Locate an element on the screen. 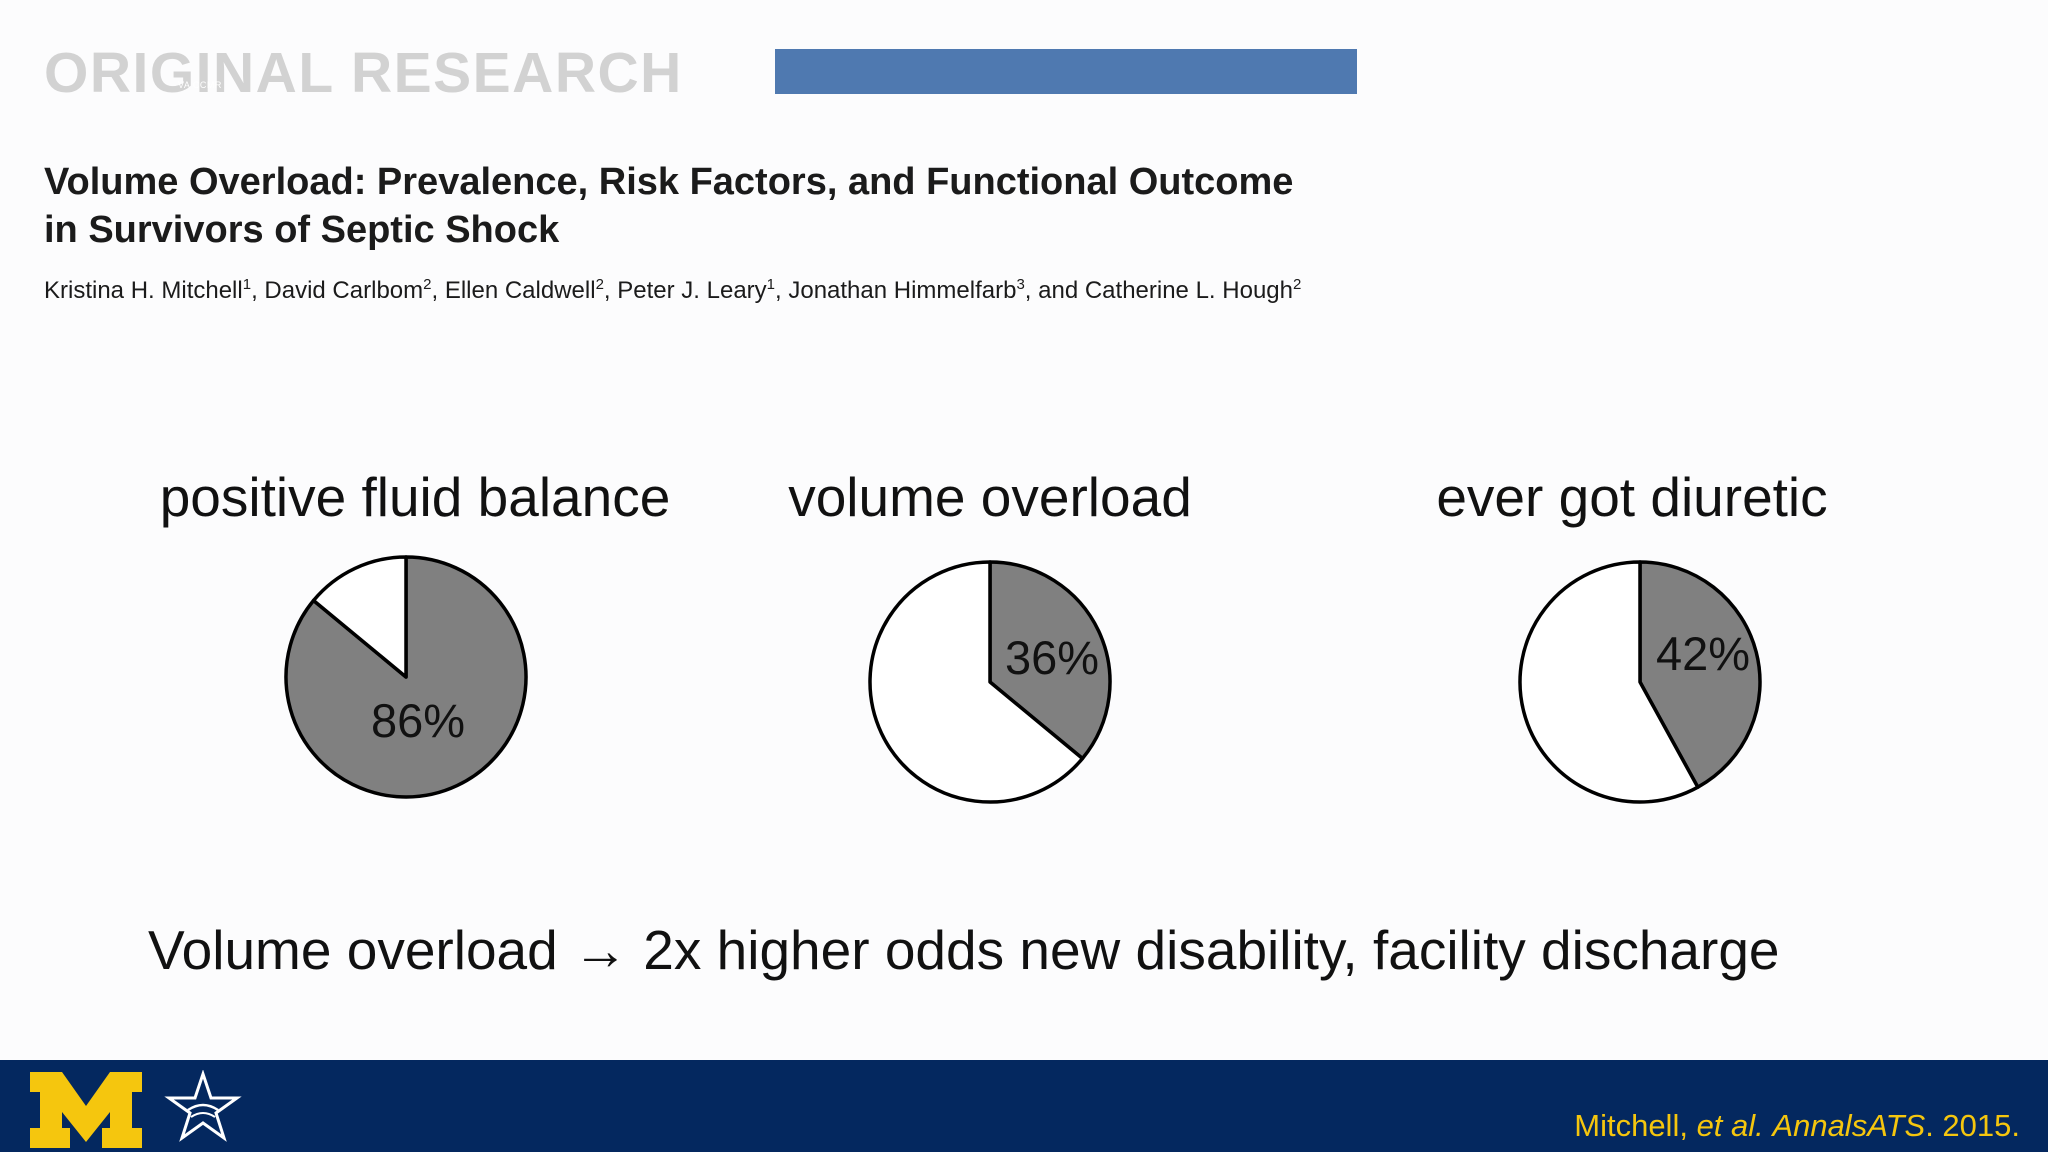  author: Peter J. Leary1, is located at coordinates (703, 290).